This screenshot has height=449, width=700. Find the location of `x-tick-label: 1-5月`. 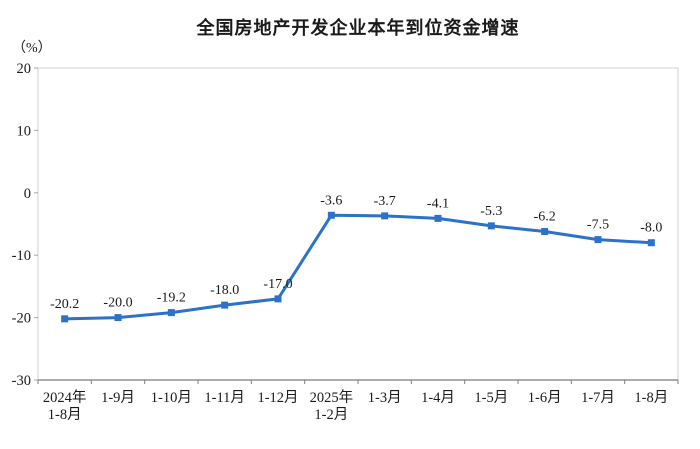

x-tick-label: 1-5月 is located at coordinates (491, 398).